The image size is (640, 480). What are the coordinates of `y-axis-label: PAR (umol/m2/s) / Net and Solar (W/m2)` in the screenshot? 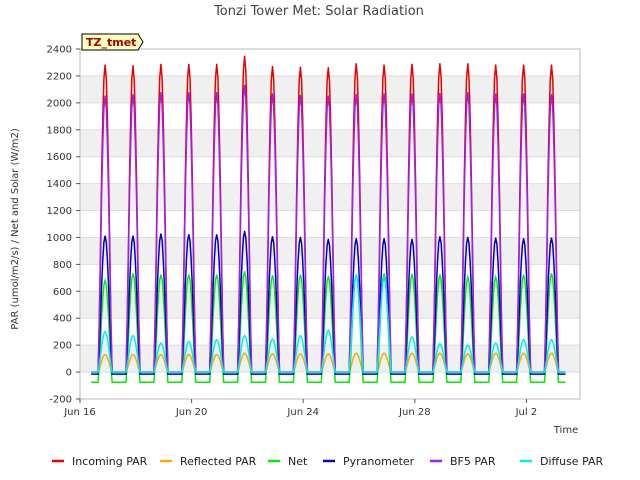 It's located at (15, 229).